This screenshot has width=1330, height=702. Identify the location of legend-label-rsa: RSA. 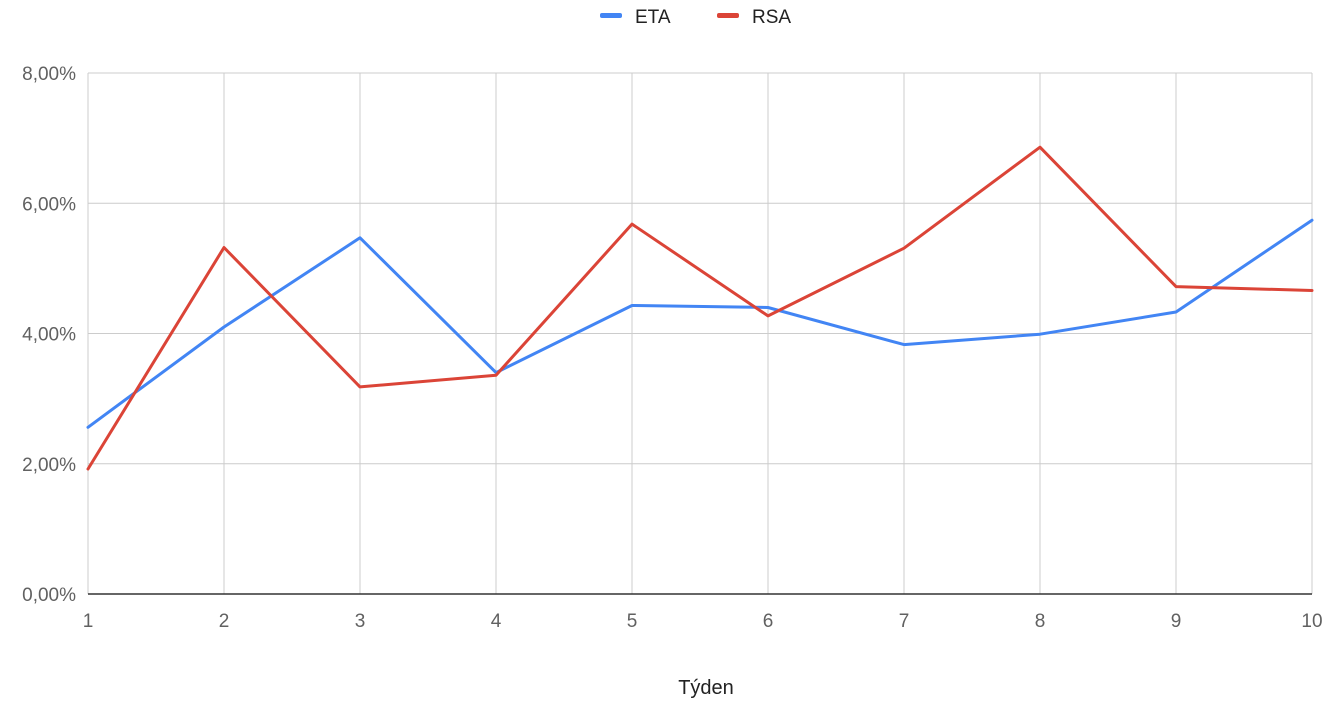
(771, 17).